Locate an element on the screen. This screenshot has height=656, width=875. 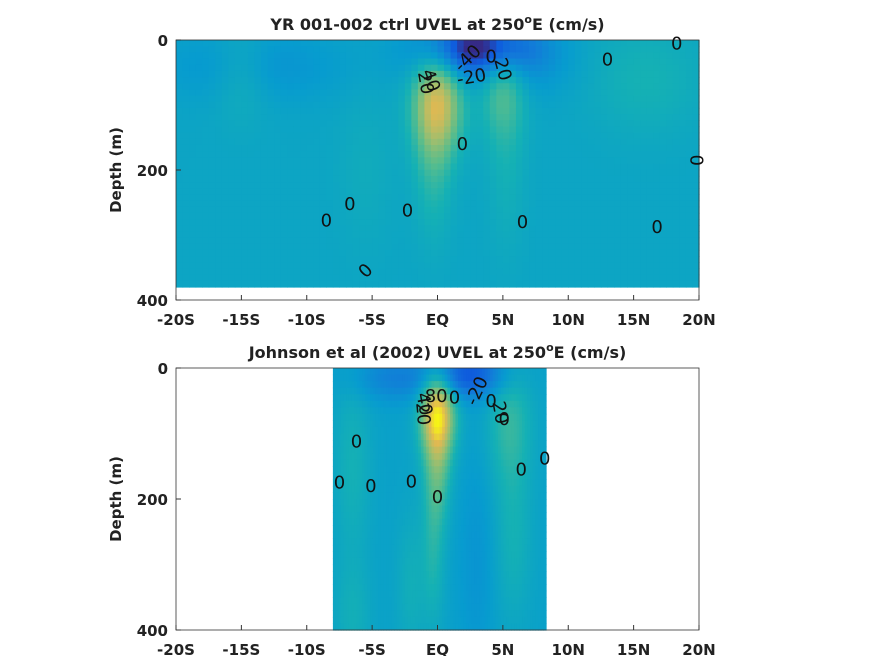
y-tick-label: 200 is located at coordinates (152, 171).